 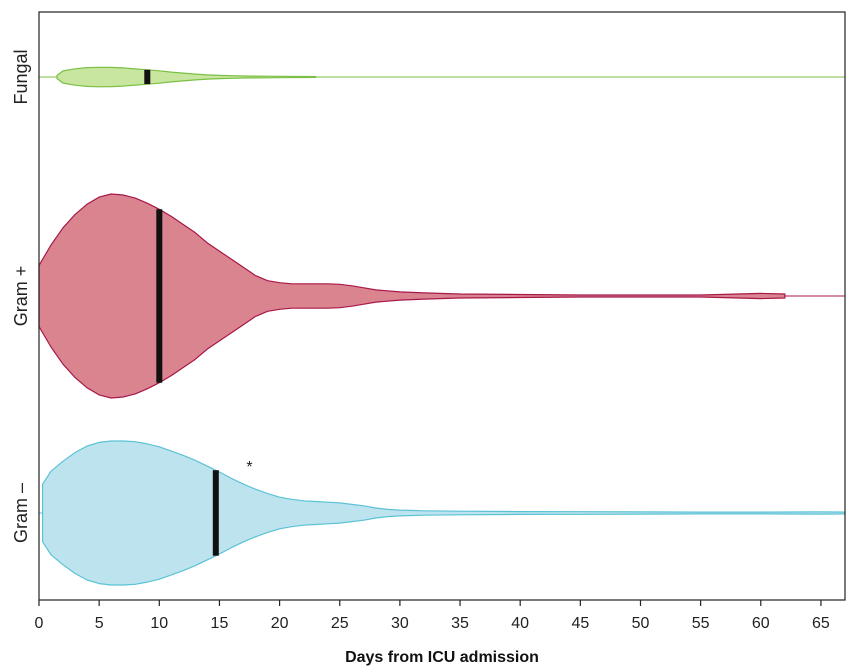 What do you see at coordinates (761, 623) in the screenshot?
I see `x-tick-label-60: 60` at bounding box center [761, 623].